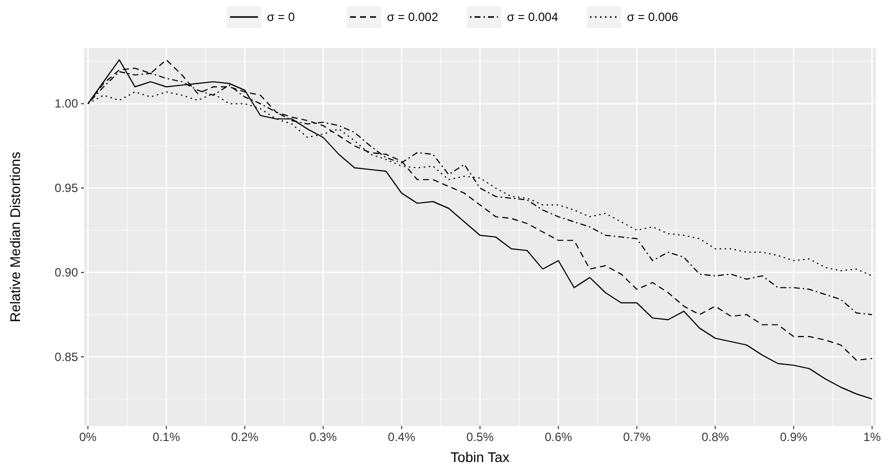 The width and height of the screenshot is (894, 468). I want to click on legend-label: σ = 0.006, so click(652, 17).